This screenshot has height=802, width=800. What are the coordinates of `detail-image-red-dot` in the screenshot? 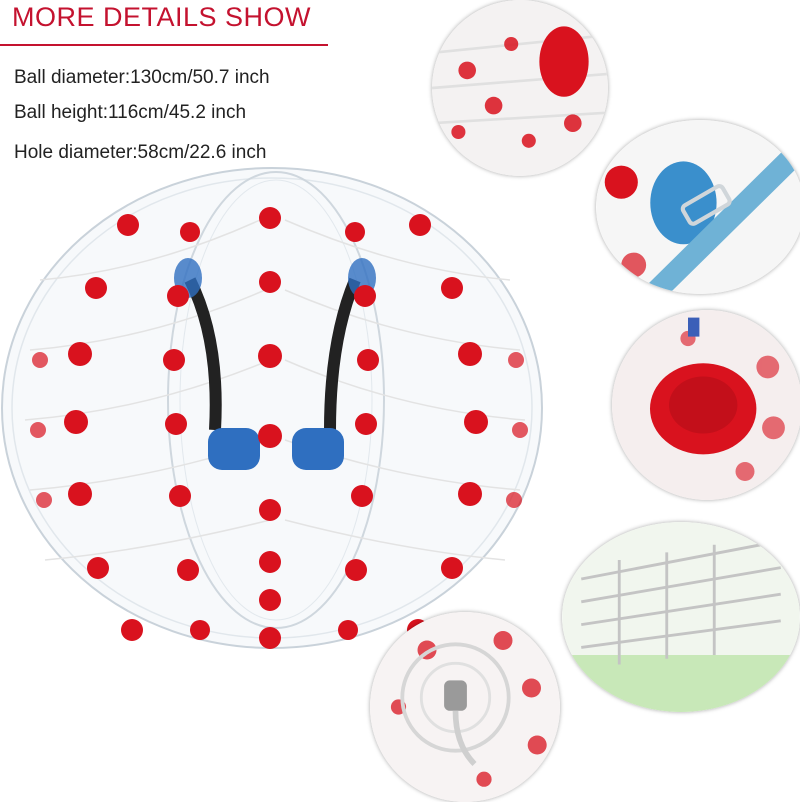 It's located at (706, 405).